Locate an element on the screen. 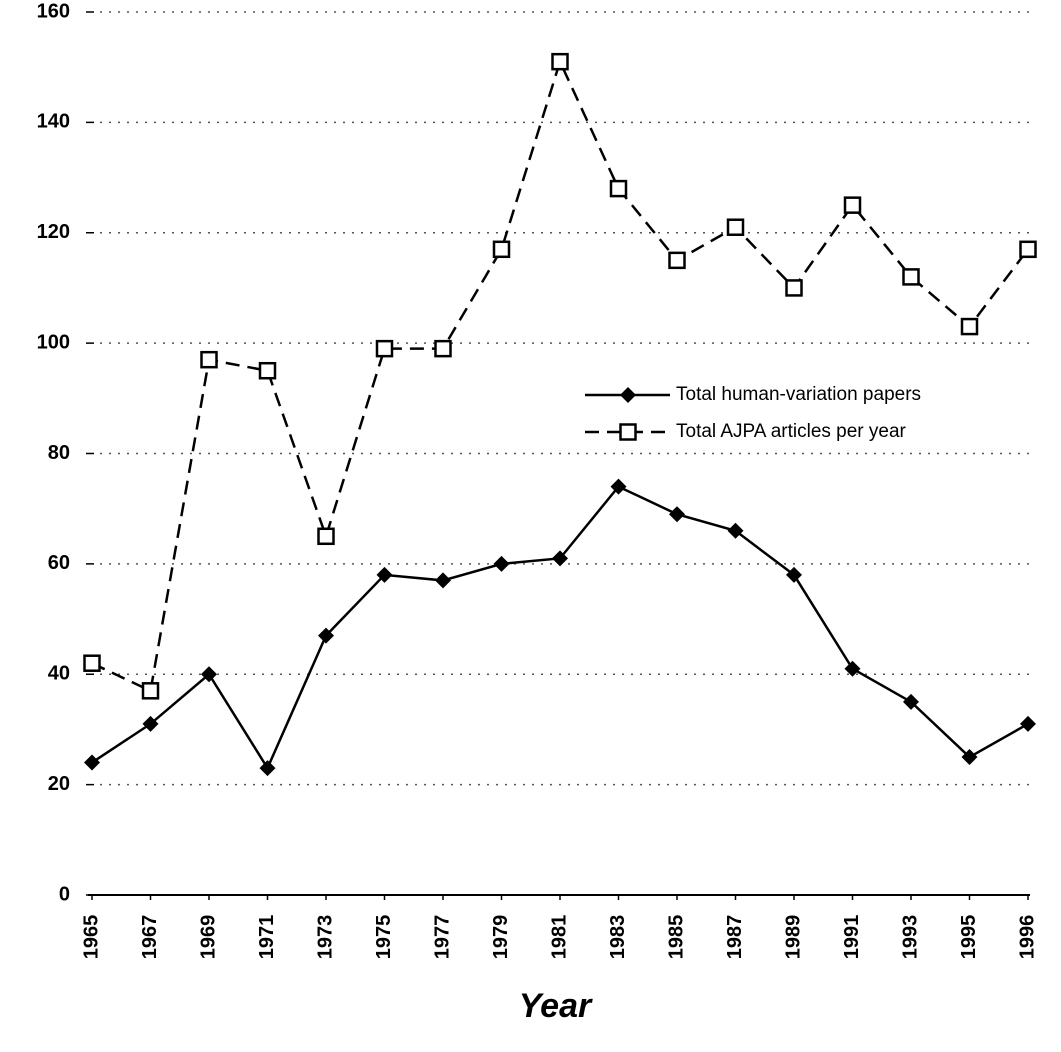 Image resolution: width=1061 pixels, height=1052 pixels. y-tick-label: 160 is located at coordinates (53, 11).